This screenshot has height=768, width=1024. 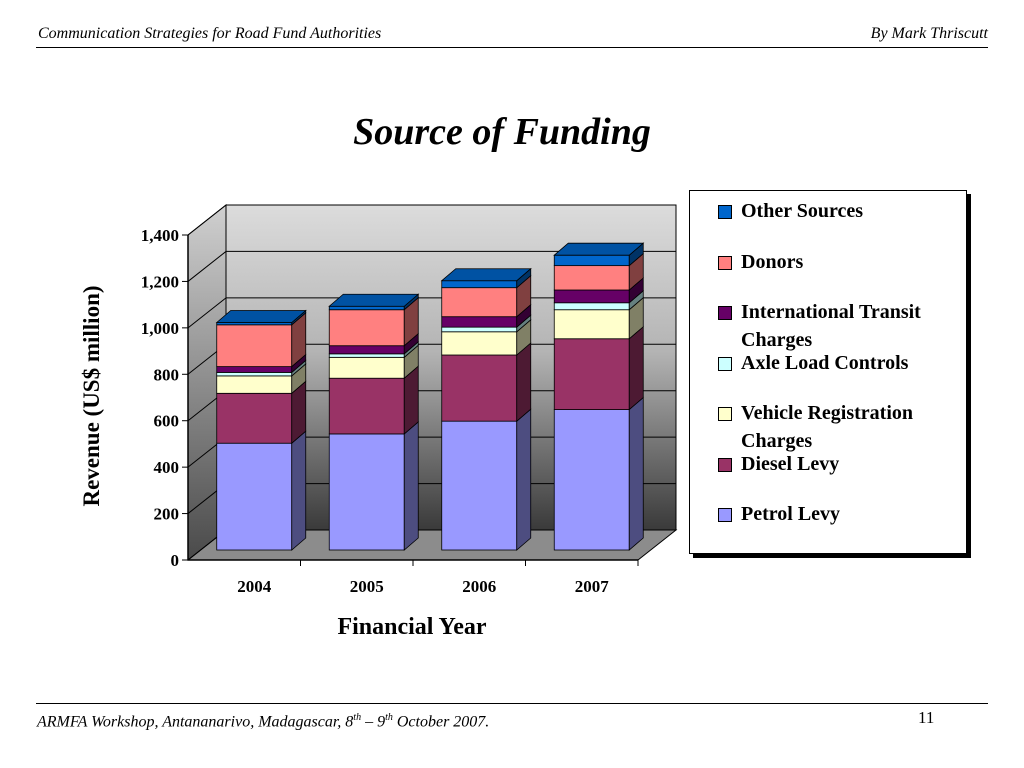 What do you see at coordinates (366, 355) in the screenshot?
I see `bar-2005-axle-load-controls` at bounding box center [366, 355].